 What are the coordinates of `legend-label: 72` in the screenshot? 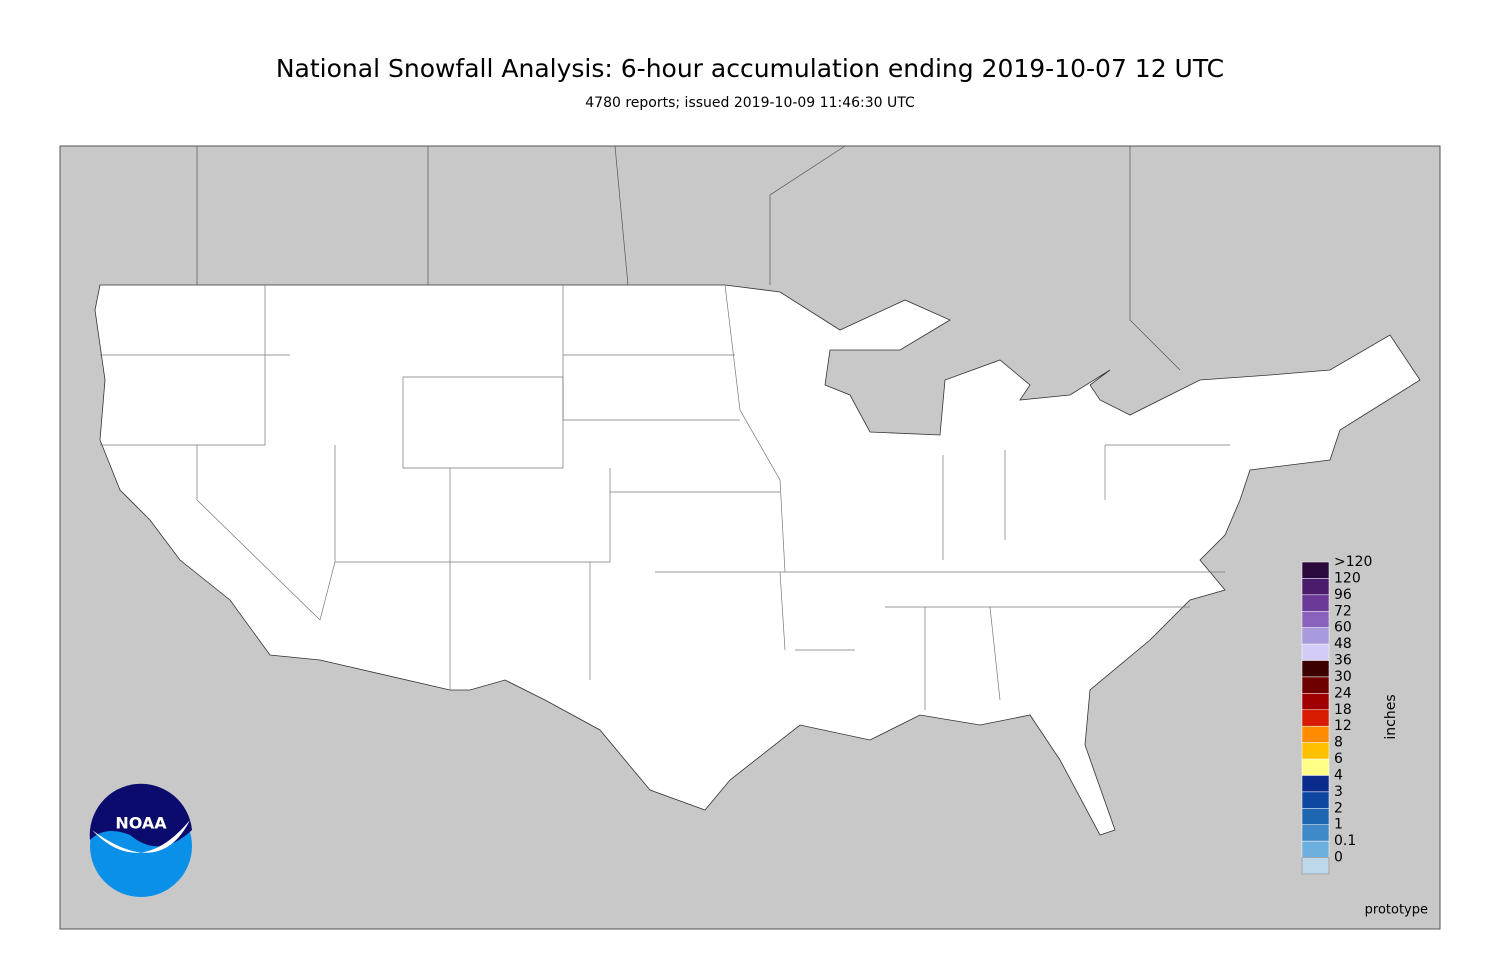 It's located at (1343, 611).